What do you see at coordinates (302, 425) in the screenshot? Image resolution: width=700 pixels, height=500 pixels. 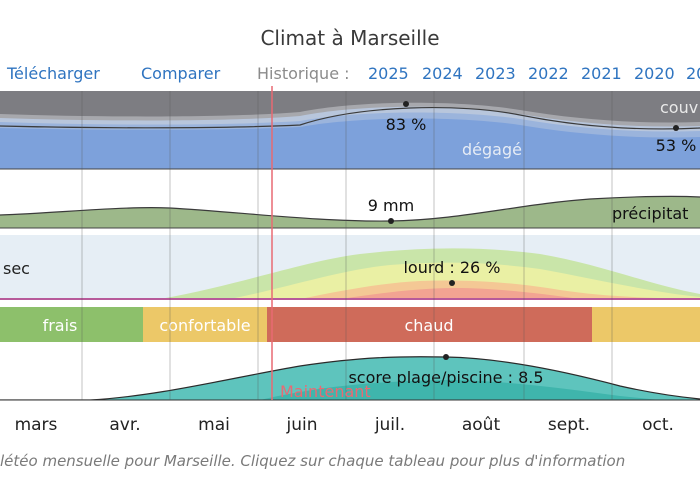 I see `month-label: juin` at bounding box center [302, 425].